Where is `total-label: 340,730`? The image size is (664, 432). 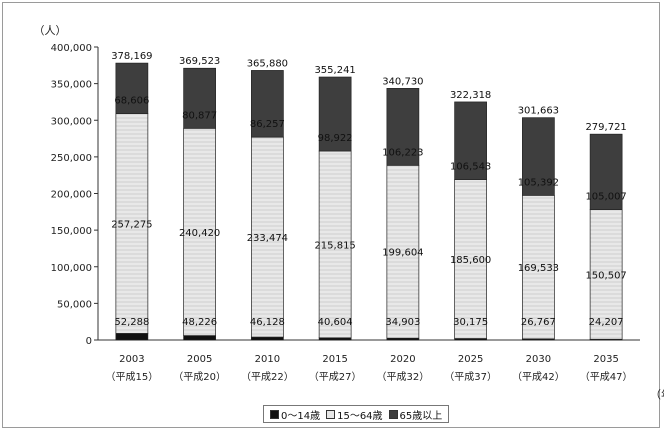
total-label: 340,730 is located at coordinates (402, 81).